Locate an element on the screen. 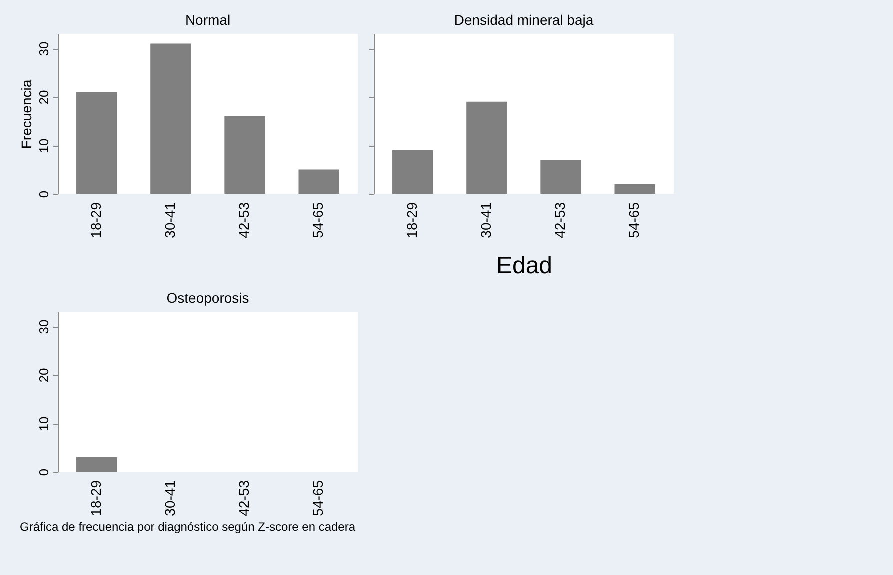 This screenshot has width=893, height=575. chart-title: Normal is located at coordinates (208, 20).